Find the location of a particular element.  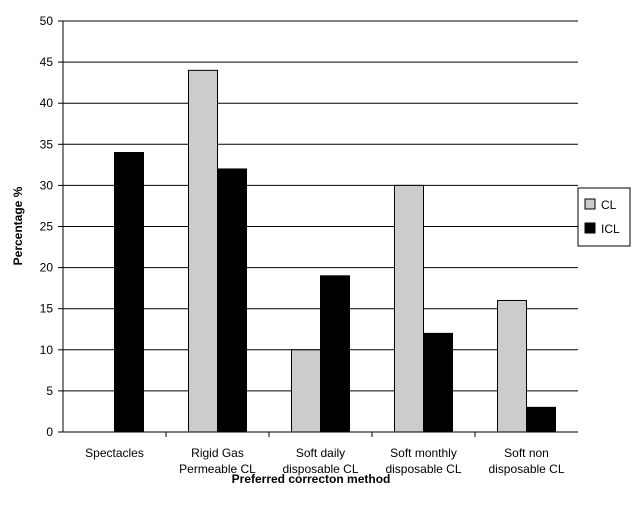

y-tick-label: 20 is located at coordinates (47, 268).